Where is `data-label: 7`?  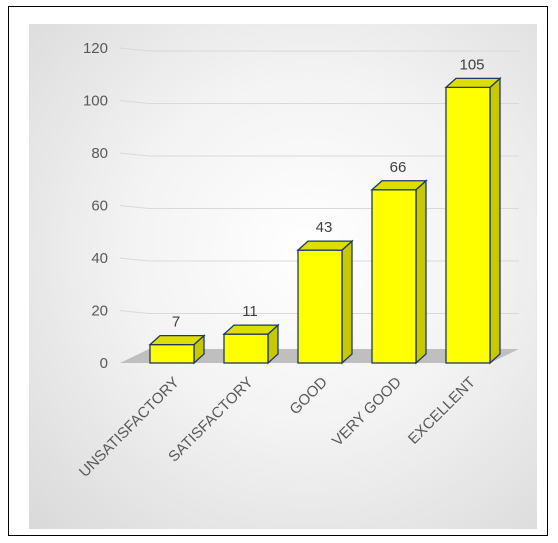
data-label: 7 is located at coordinates (176, 322).